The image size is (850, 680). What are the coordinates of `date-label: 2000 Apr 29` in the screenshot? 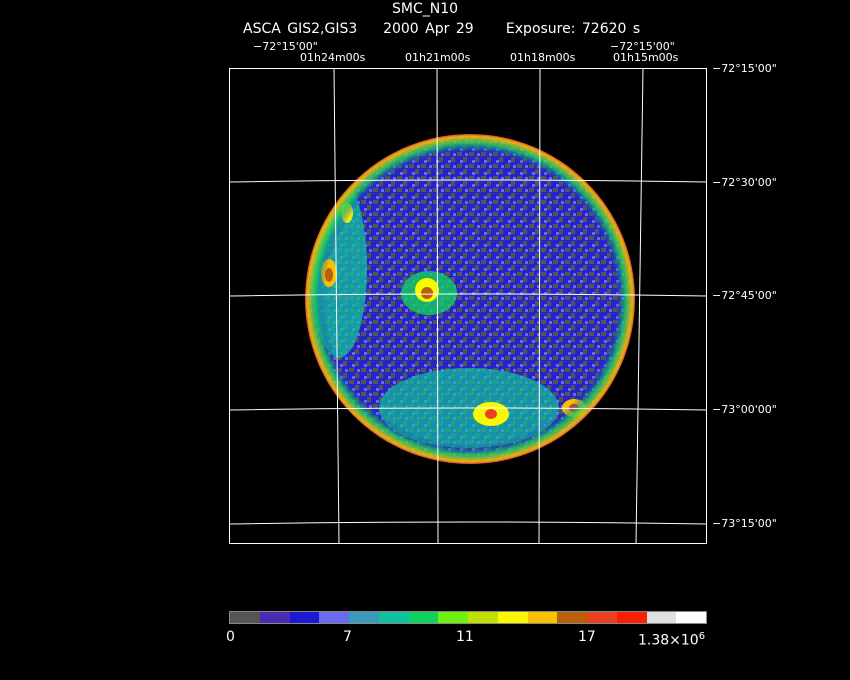 It's located at (428, 29).